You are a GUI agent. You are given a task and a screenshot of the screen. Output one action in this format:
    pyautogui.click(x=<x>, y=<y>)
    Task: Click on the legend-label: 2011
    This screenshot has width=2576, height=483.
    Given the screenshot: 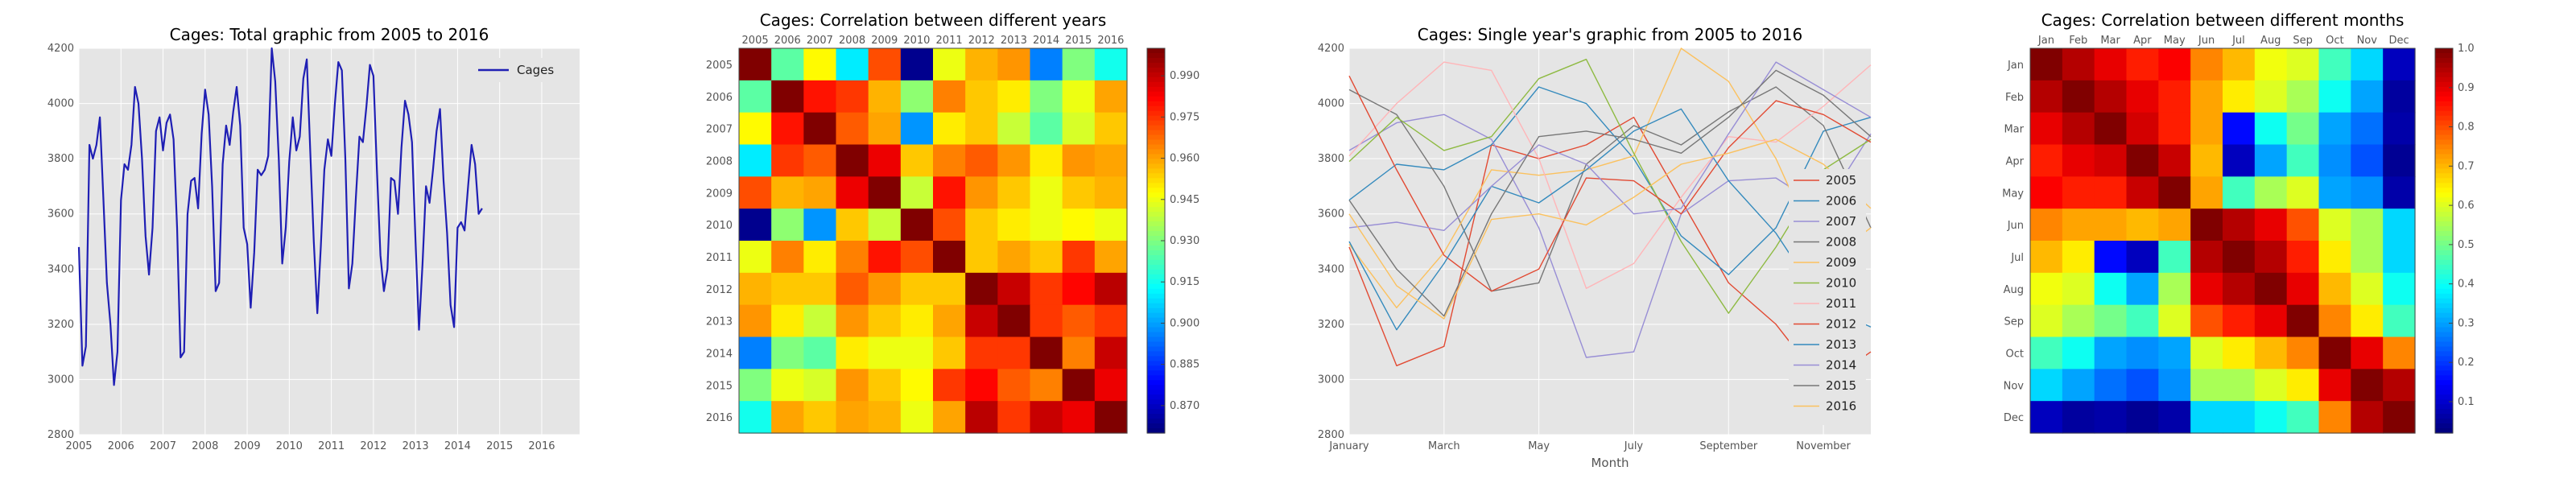 What is the action you would take?
    pyautogui.click(x=1841, y=303)
    